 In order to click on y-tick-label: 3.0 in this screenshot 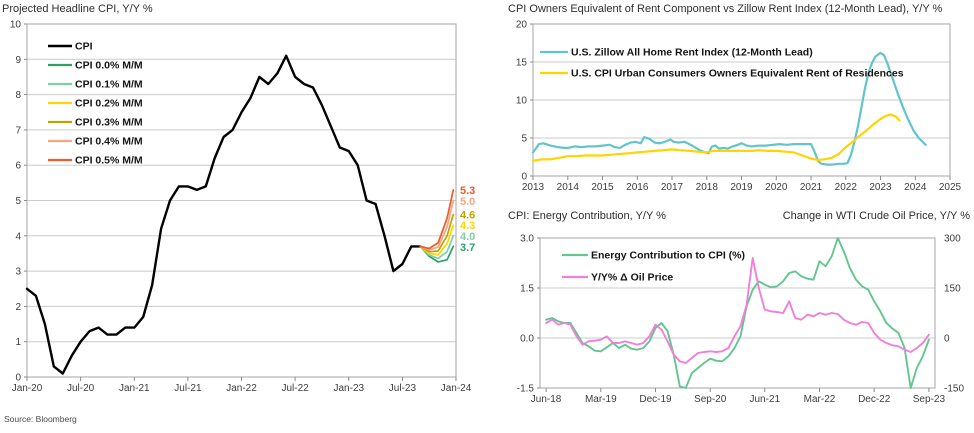, I will do `click(527, 239)`.